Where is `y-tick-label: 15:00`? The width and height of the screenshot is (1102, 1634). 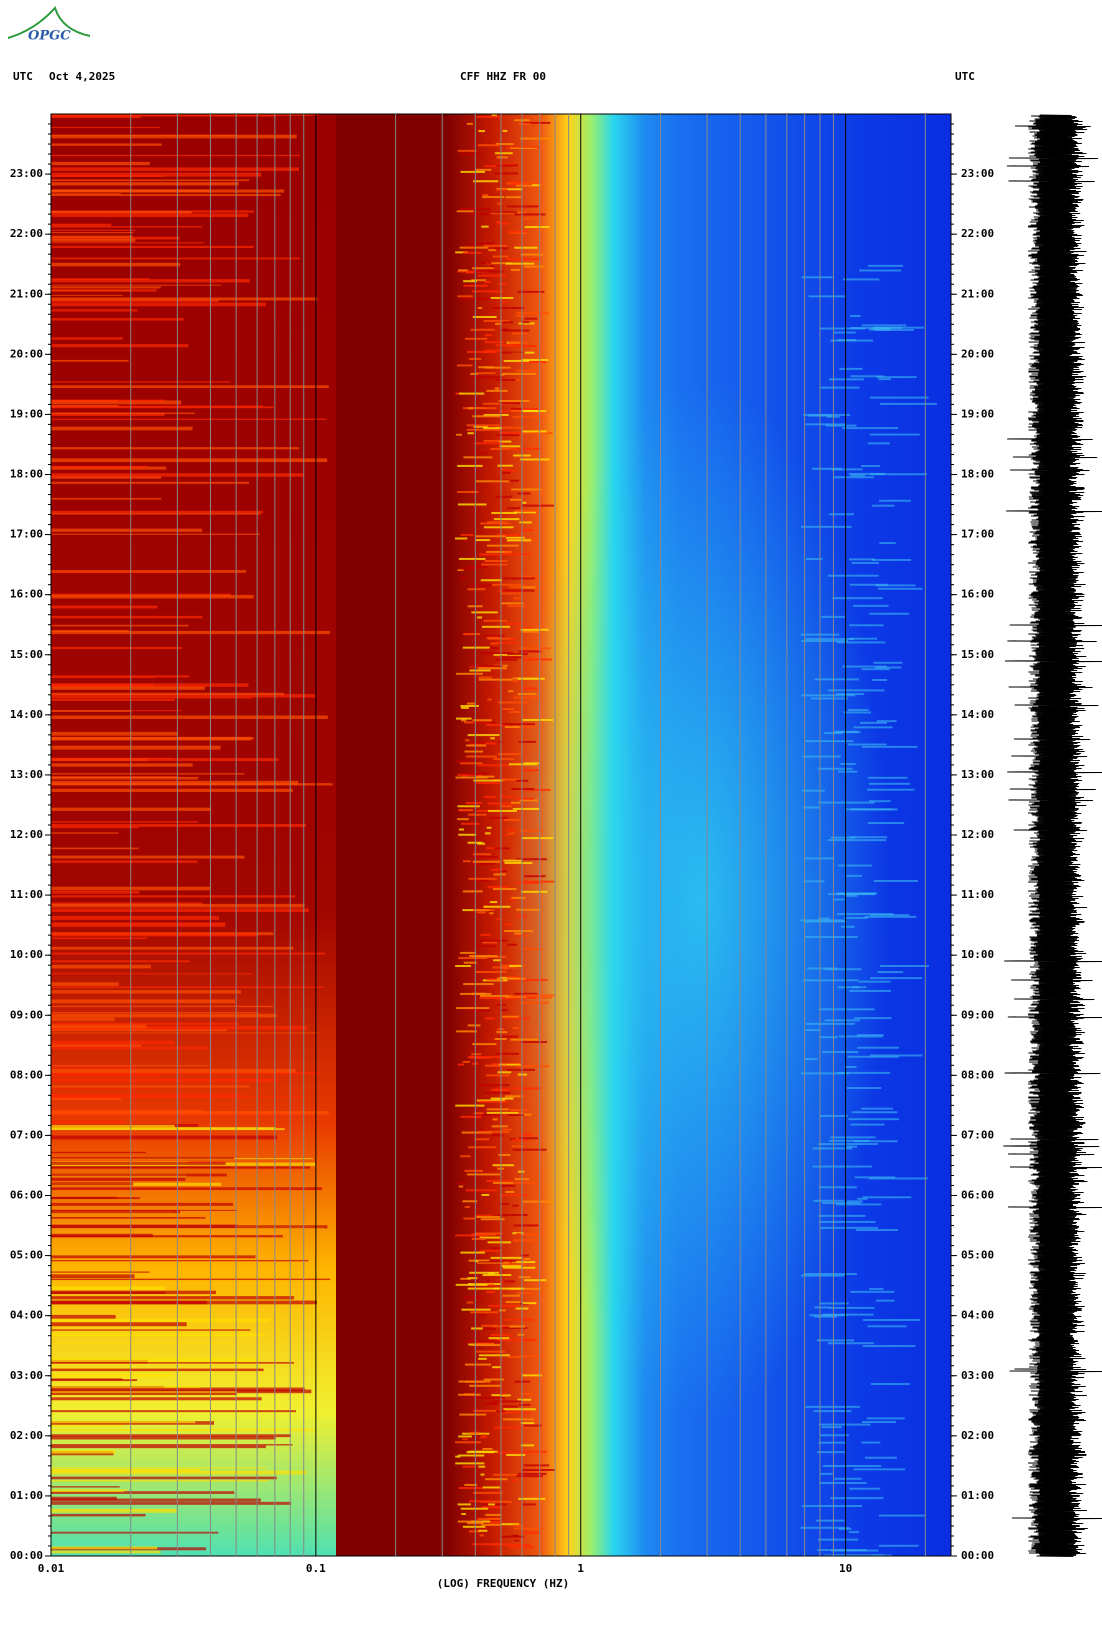
y-tick-label: 15:00 is located at coordinates (26, 654).